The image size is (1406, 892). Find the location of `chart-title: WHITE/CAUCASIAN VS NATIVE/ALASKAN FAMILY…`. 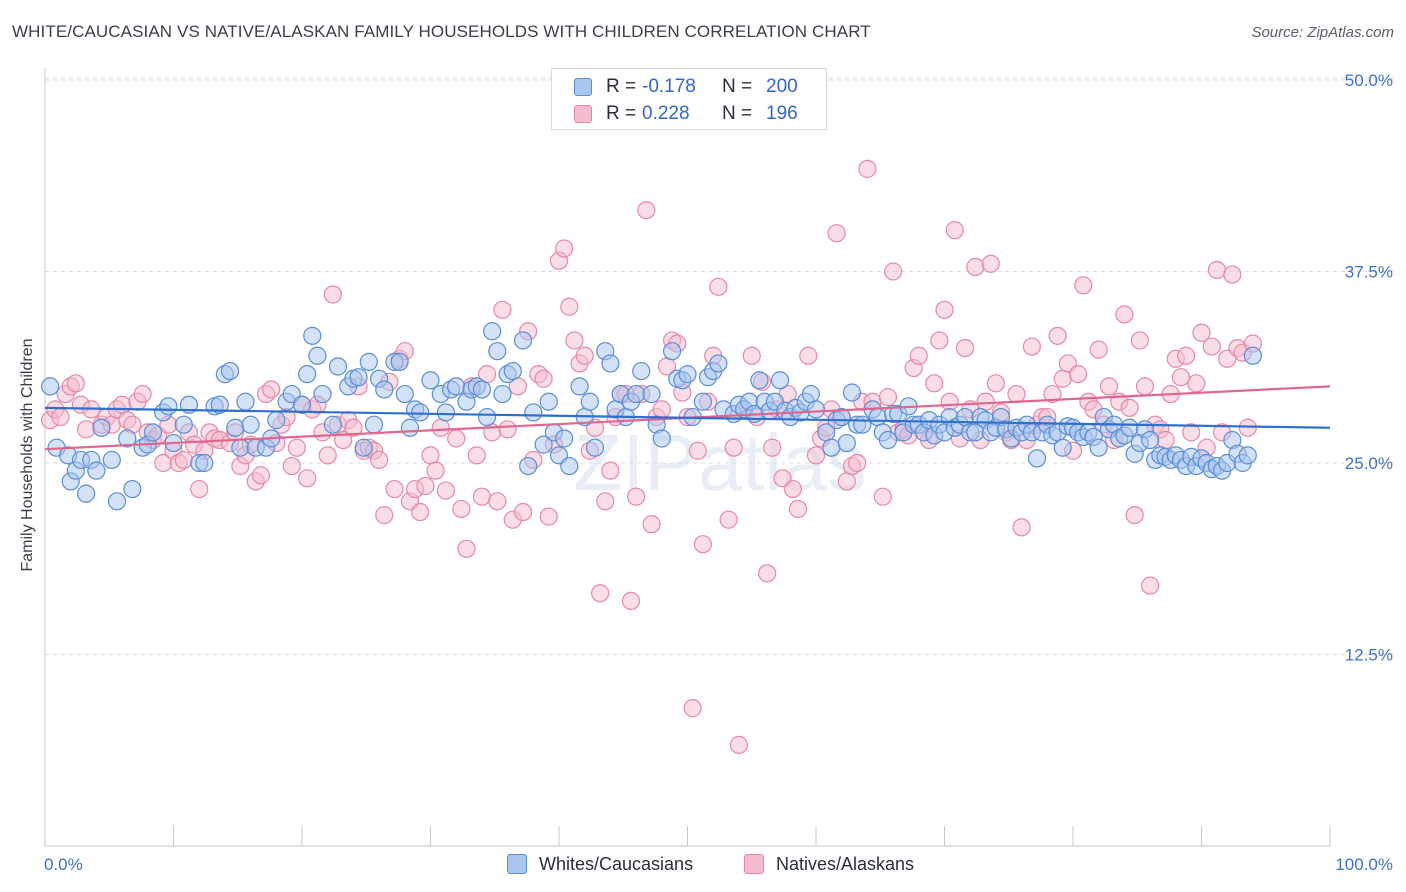

chart-title: WHITE/CAUCASIAN VS NATIVE/ALASKAN FAMILY… is located at coordinates (441, 31).